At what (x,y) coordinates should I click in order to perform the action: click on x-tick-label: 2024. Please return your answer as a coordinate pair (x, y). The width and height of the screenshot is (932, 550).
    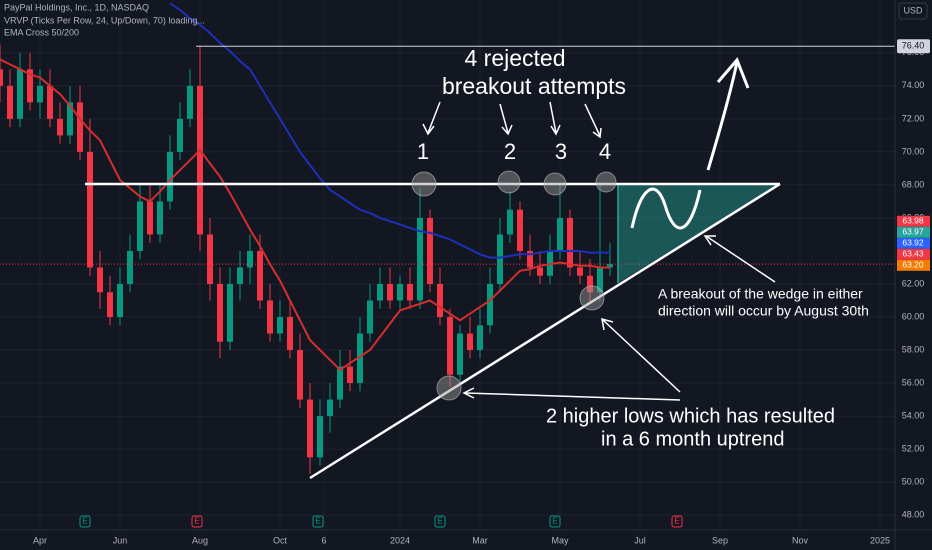
    Looking at the image, I should click on (400, 540).